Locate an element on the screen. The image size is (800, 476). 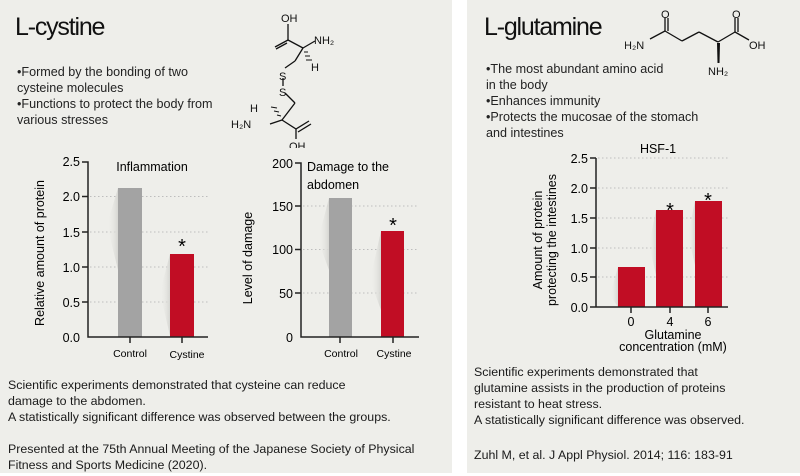
x-tick: 0 is located at coordinates (631, 322).